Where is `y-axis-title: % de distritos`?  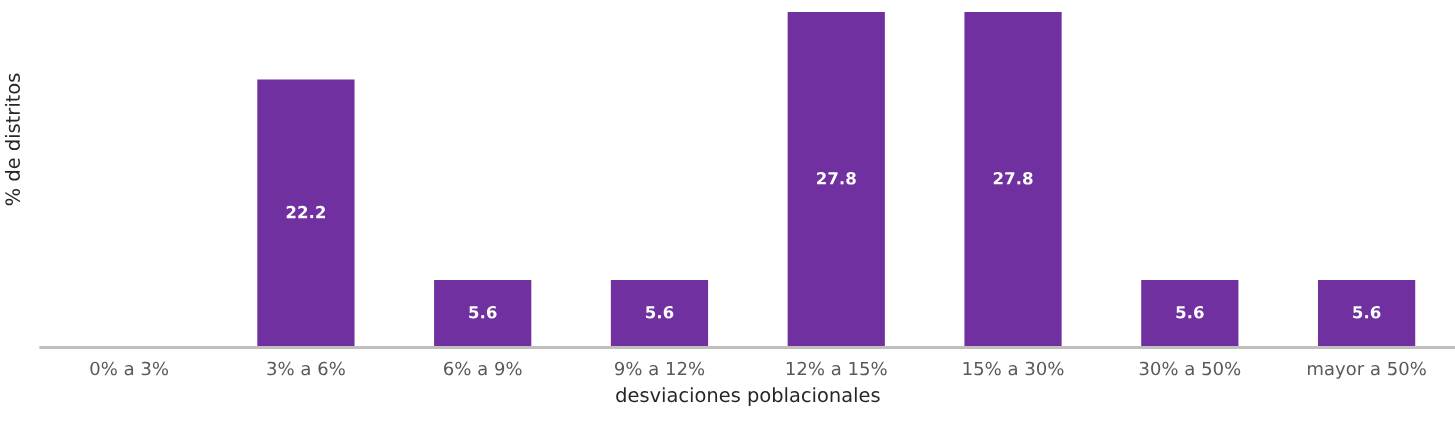
y-axis-title: % de distritos is located at coordinates (12, 139).